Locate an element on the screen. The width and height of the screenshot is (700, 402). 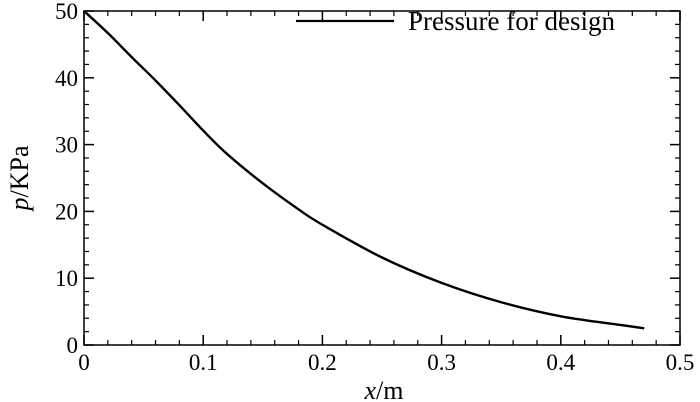
y-tick-label: 30 is located at coordinates (66, 145).